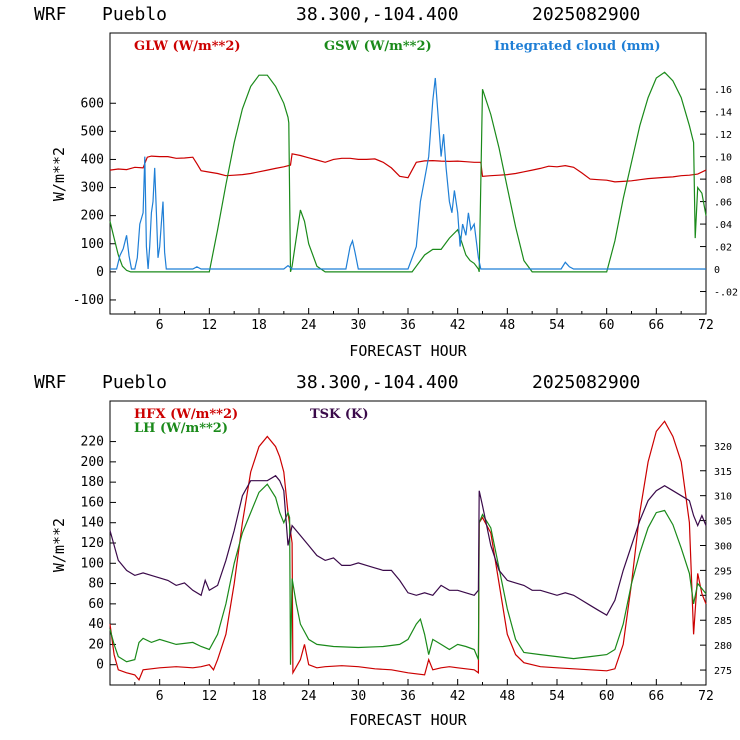 This screenshot has width=740, height=740. What do you see at coordinates (259, 696) in the screenshot?
I see `panel2-xtick-label: 18` at bounding box center [259, 696].